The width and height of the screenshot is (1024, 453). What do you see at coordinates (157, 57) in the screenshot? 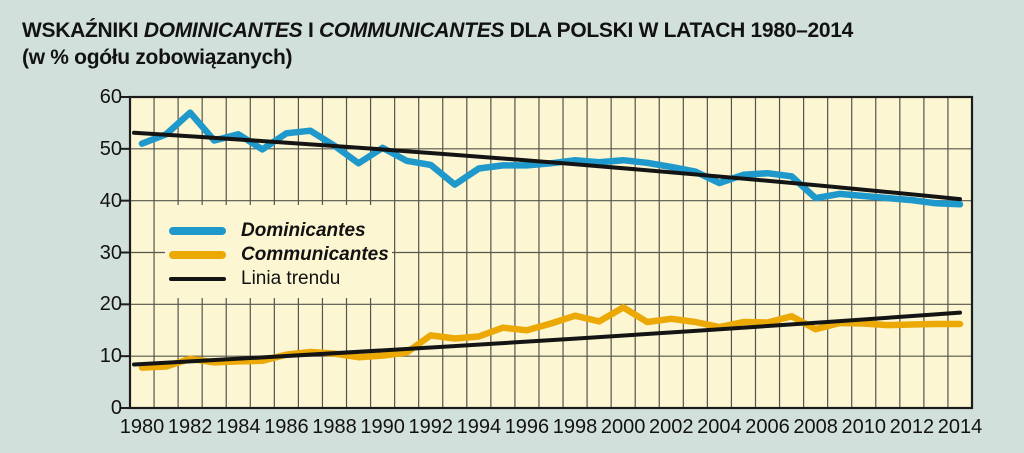
I see `chart-subtitle: (w % ogółu zobowiązanych)` at bounding box center [157, 57].